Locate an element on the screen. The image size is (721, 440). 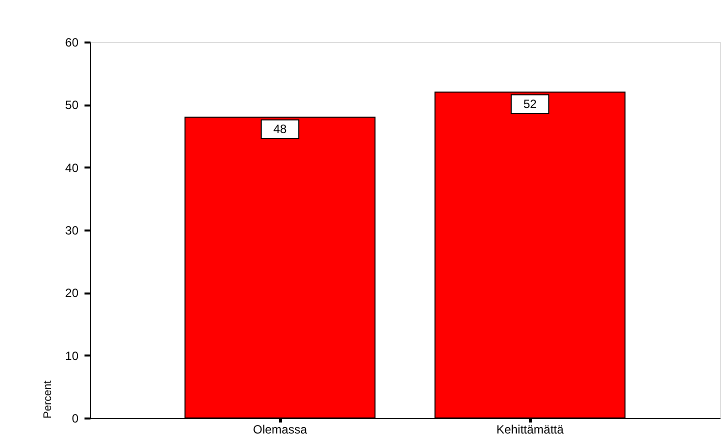
y-axis-title: Percent is located at coordinates (48, 399).